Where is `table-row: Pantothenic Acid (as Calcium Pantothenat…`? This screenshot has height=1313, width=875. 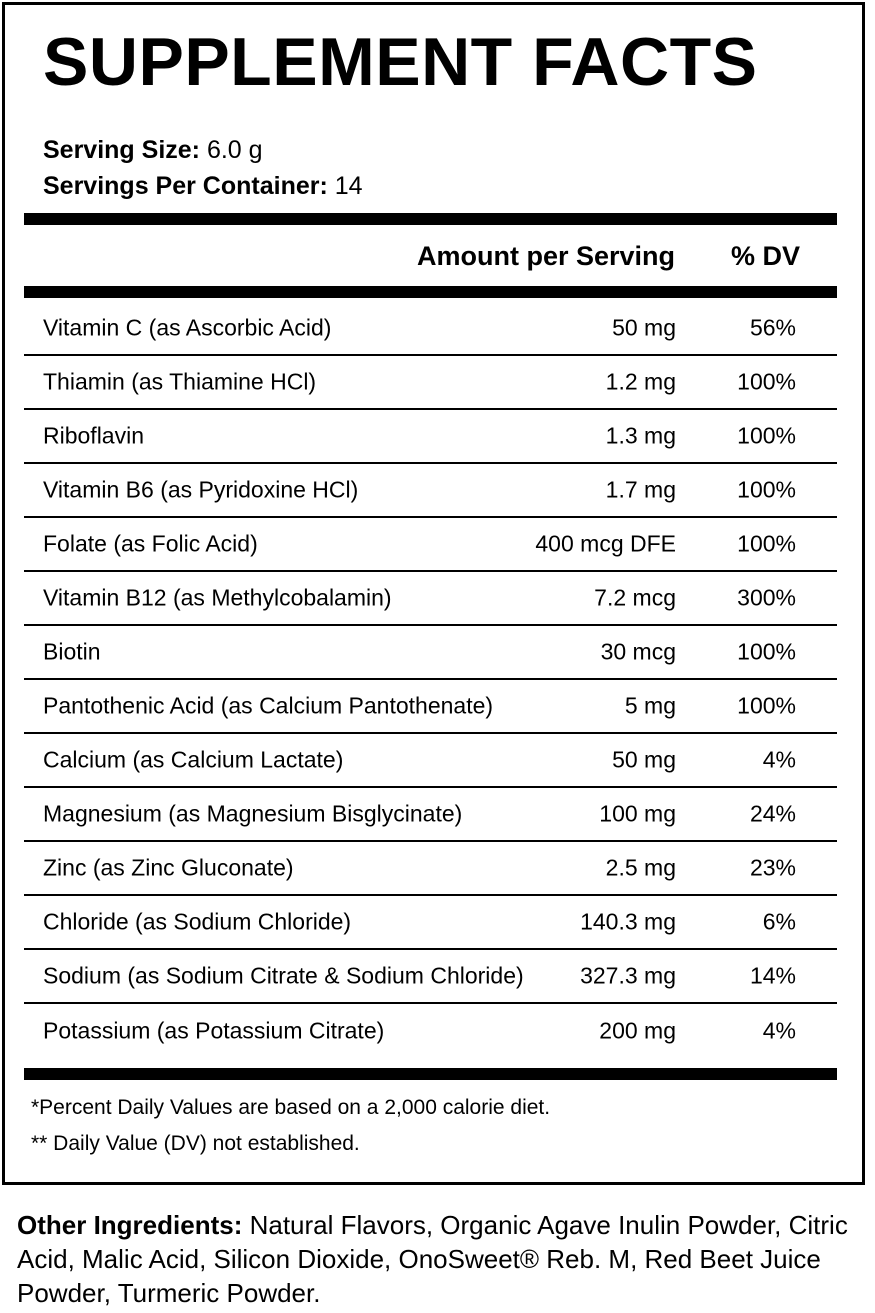
table-row: Pantothenic Acid (as Calcium Pantothenat… is located at coordinates (430, 707).